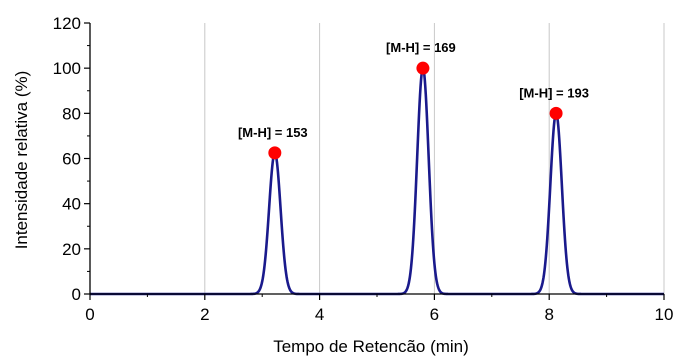 This screenshot has width=673, height=356. I want to click on y-tick-label: 60, so click(71, 159).